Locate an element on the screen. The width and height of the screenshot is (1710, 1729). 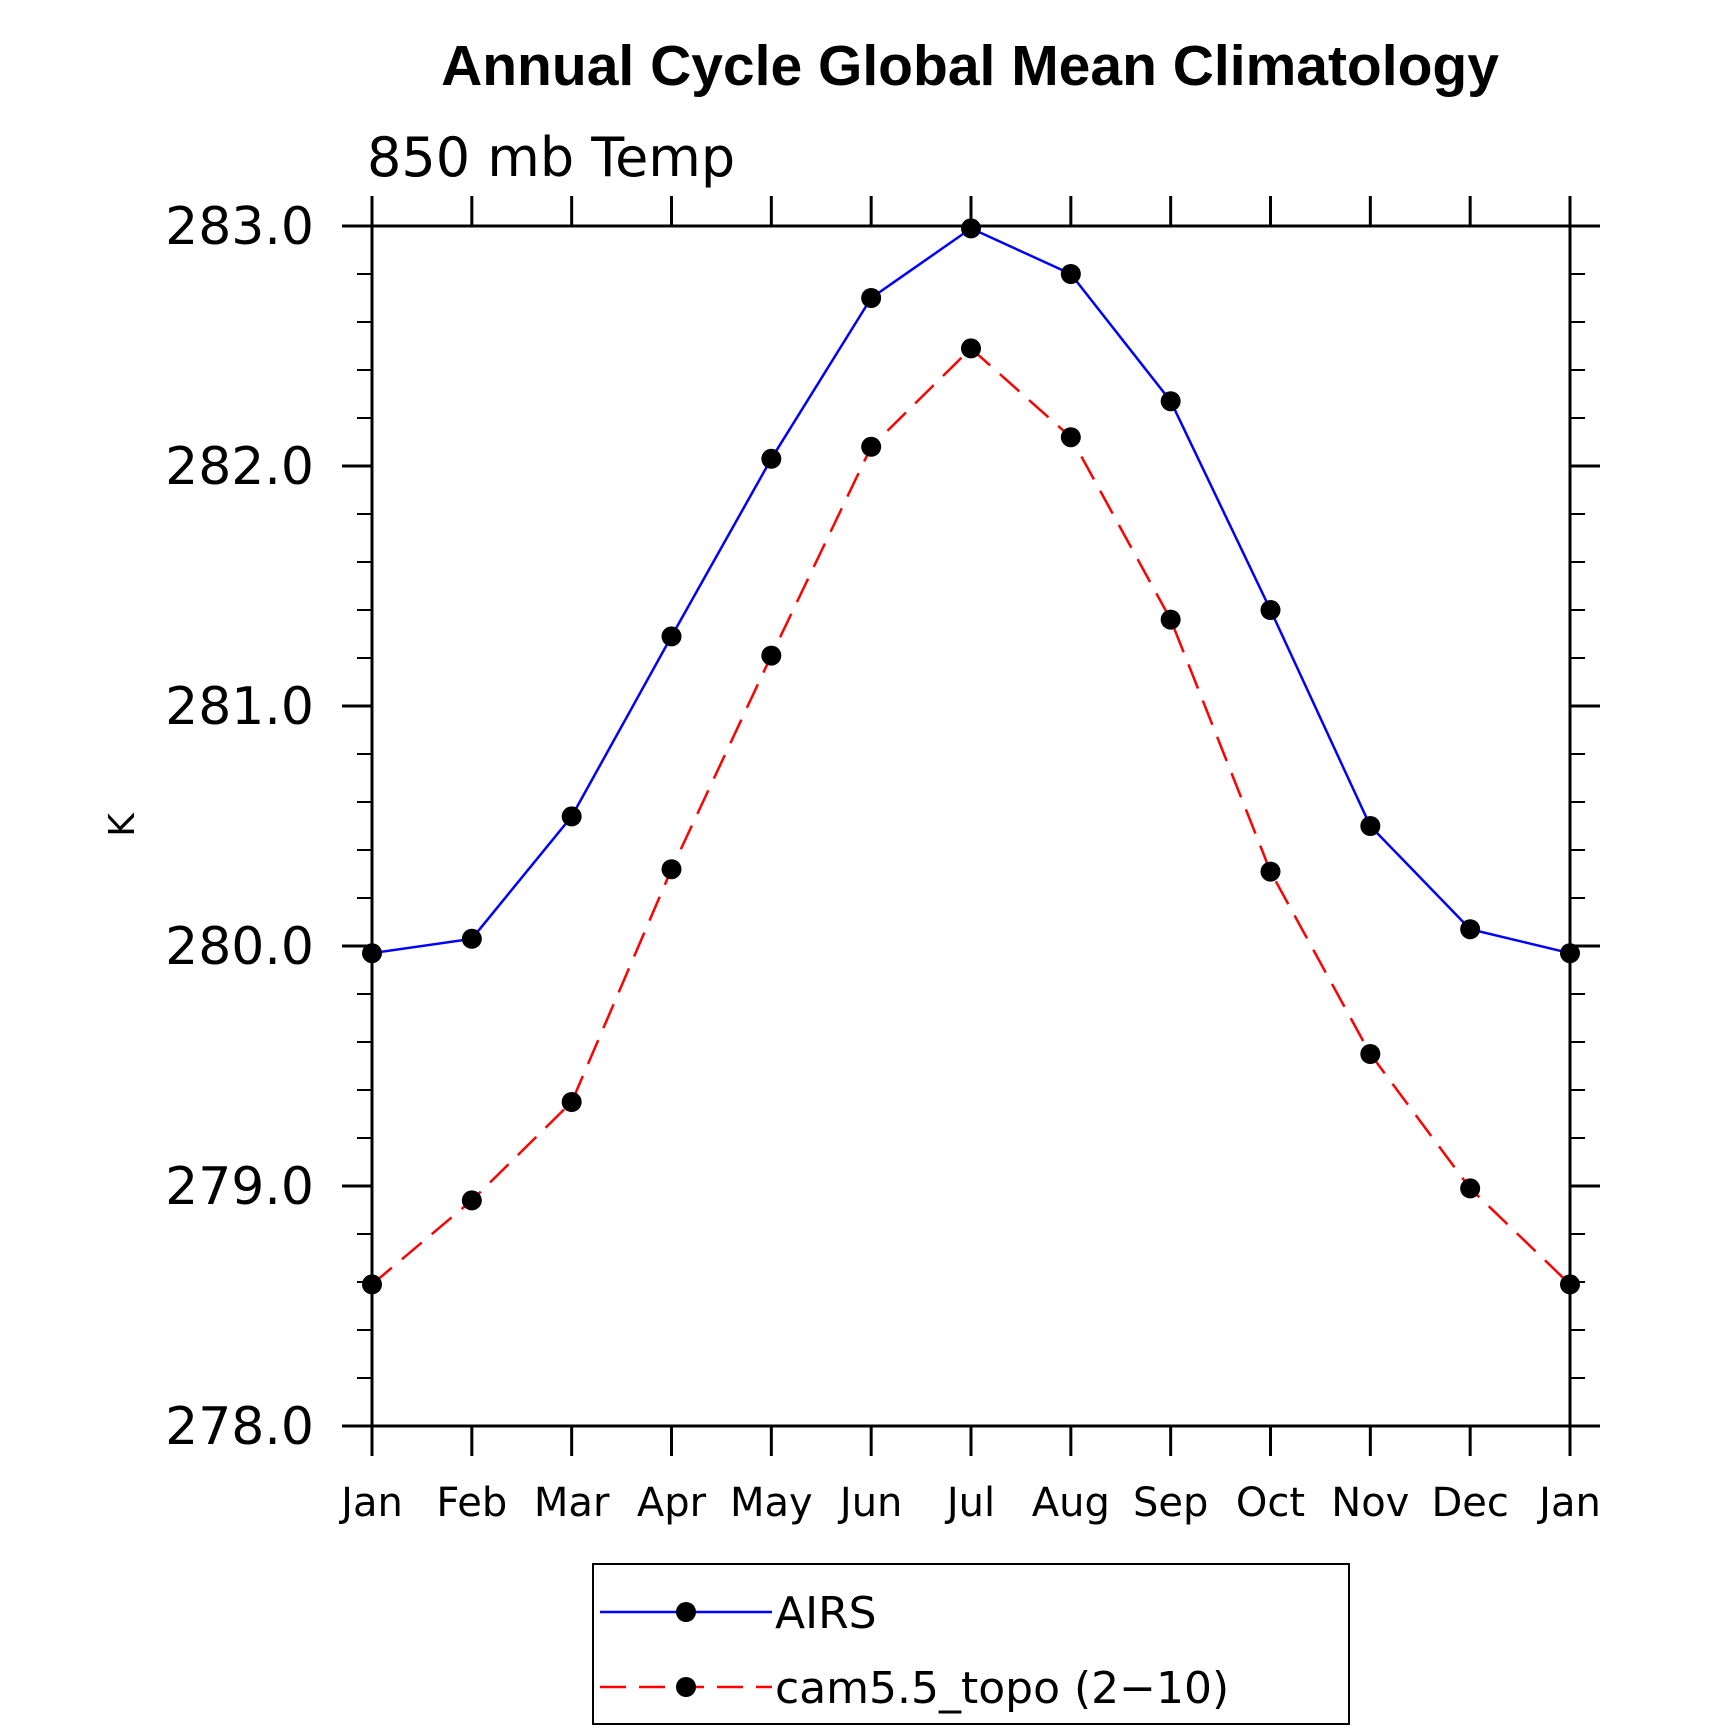
x-tick-label: Aug is located at coordinates (1071, 1503).